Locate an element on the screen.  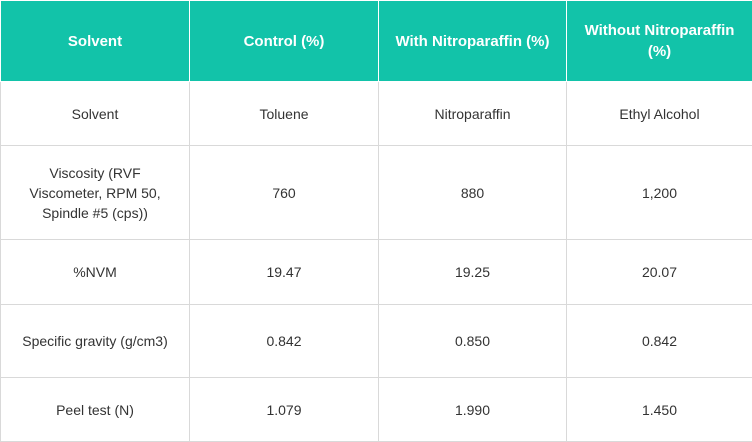
cell-control: Toluene is located at coordinates (284, 113).